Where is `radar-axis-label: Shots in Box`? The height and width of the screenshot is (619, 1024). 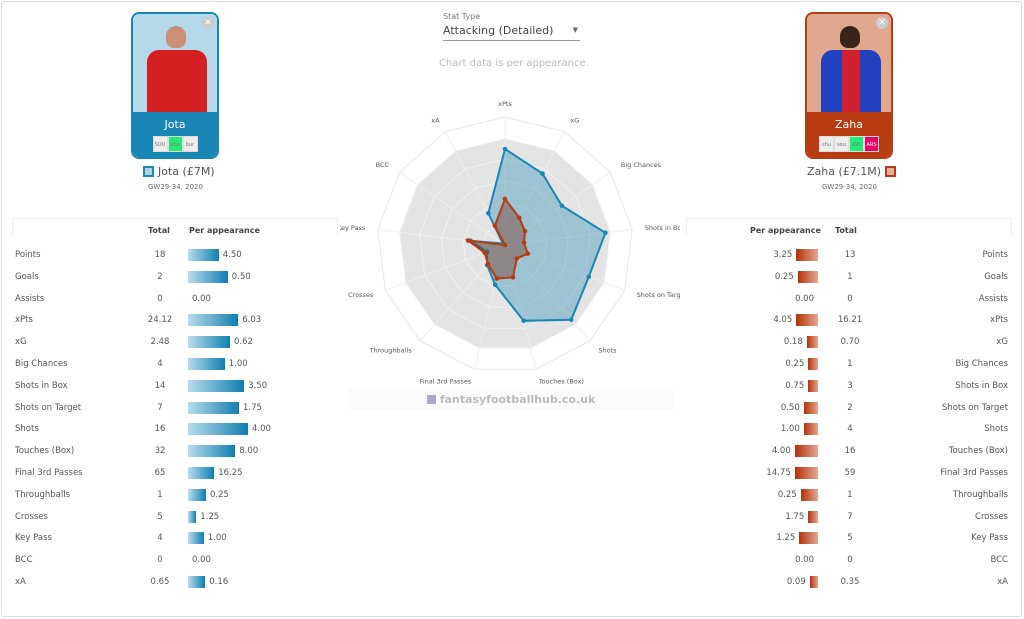 radar-axis-label: Shots in Box is located at coordinates (662, 228).